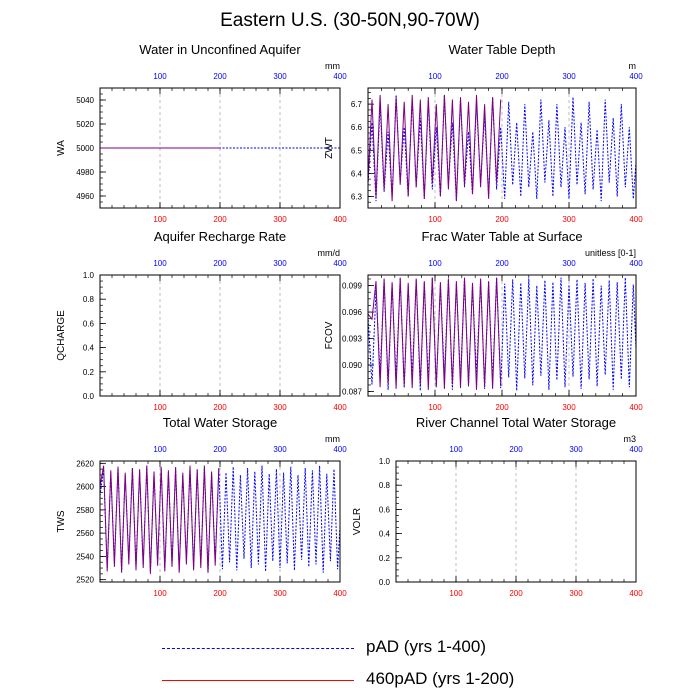  I want to click on y-tick-label: 5040, so click(85, 100).